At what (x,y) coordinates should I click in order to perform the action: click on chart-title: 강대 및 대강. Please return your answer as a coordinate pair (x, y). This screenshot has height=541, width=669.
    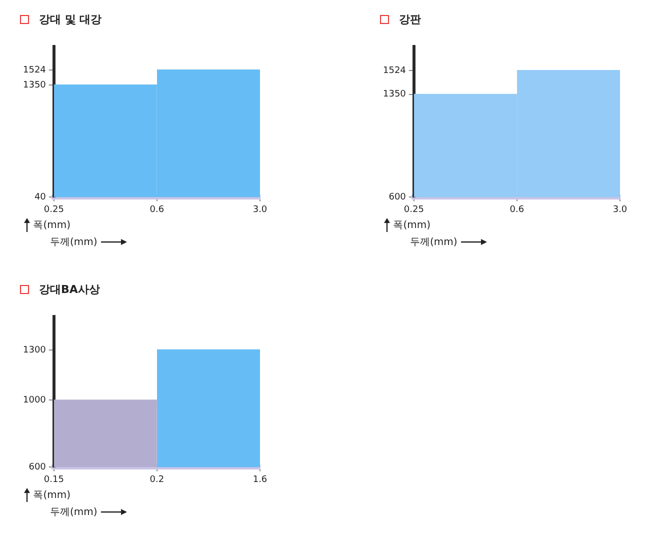
    Looking at the image, I should click on (70, 19).